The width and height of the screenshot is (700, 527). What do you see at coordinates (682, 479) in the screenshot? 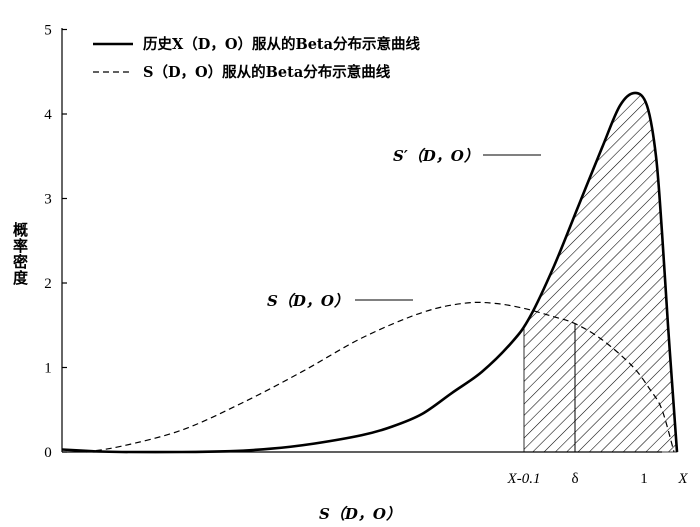
I see `x-marker-label-3: X` at bounding box center [682, 479].